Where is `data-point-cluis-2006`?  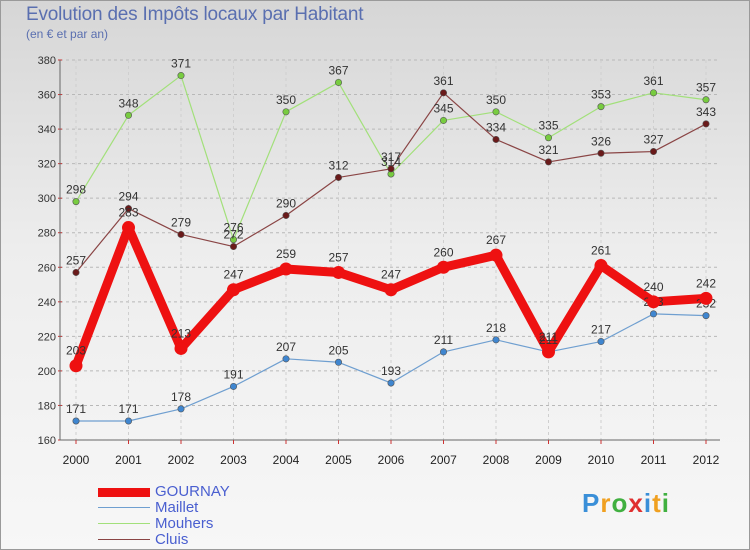 data-point-cluis-2006 is located at coordinates (391, 169).